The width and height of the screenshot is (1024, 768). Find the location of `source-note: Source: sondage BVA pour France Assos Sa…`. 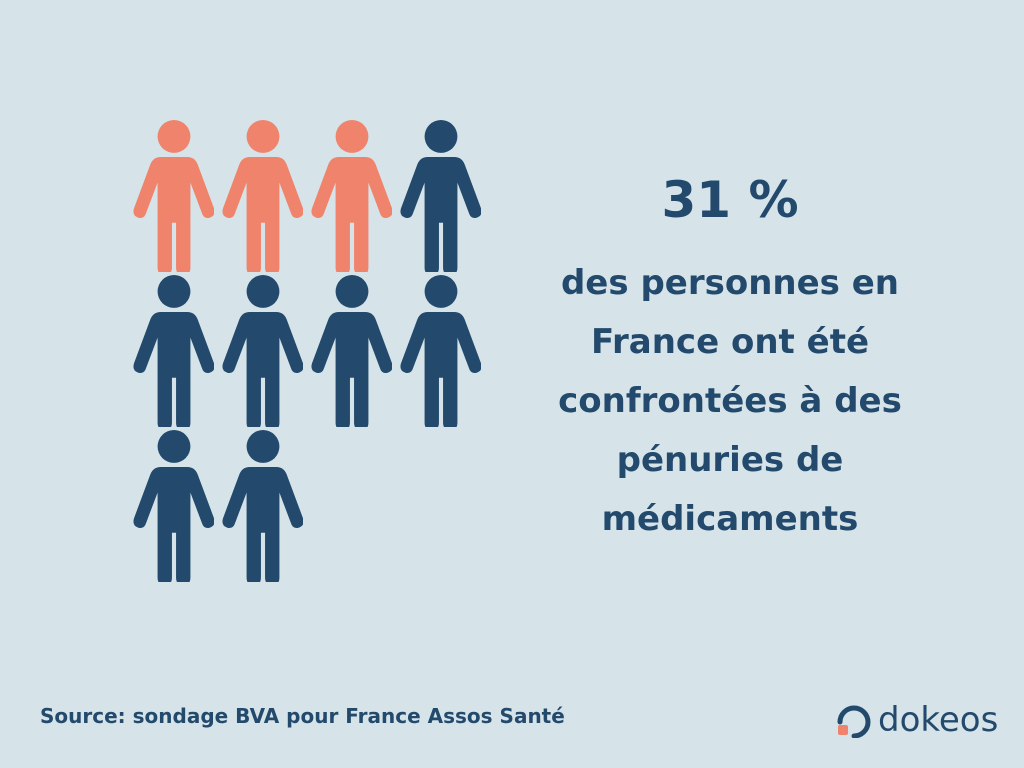

source-note: Source: sondage BVA pour France Assos Sa… is located at coordinates (302, 716).